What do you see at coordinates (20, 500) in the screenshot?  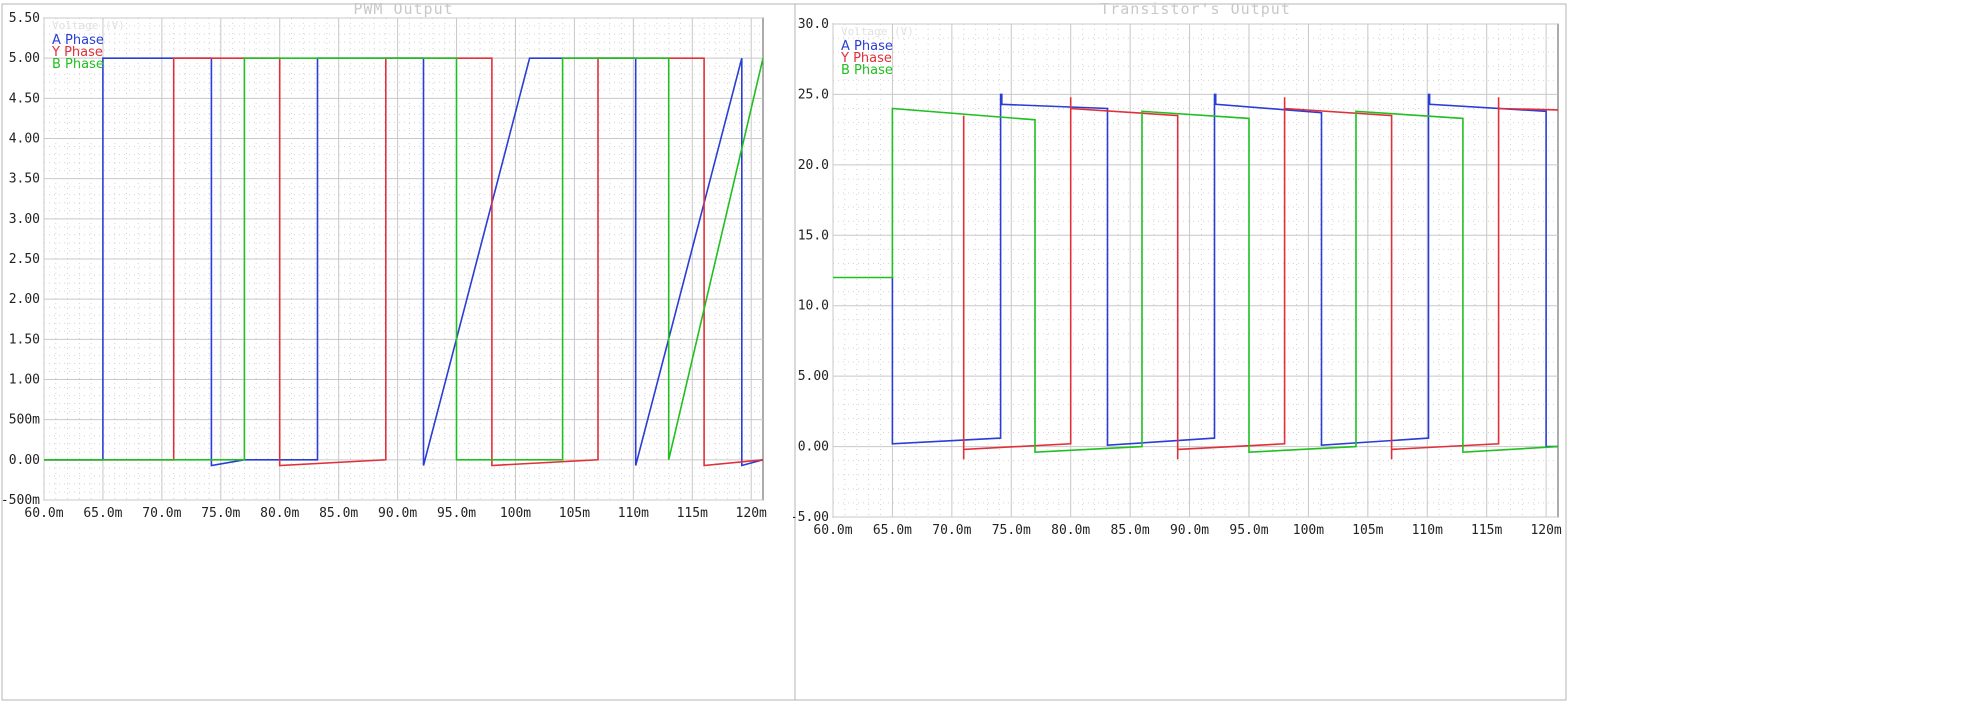 I see `y-tick-label: -500m` at bounding box center [20, 500].